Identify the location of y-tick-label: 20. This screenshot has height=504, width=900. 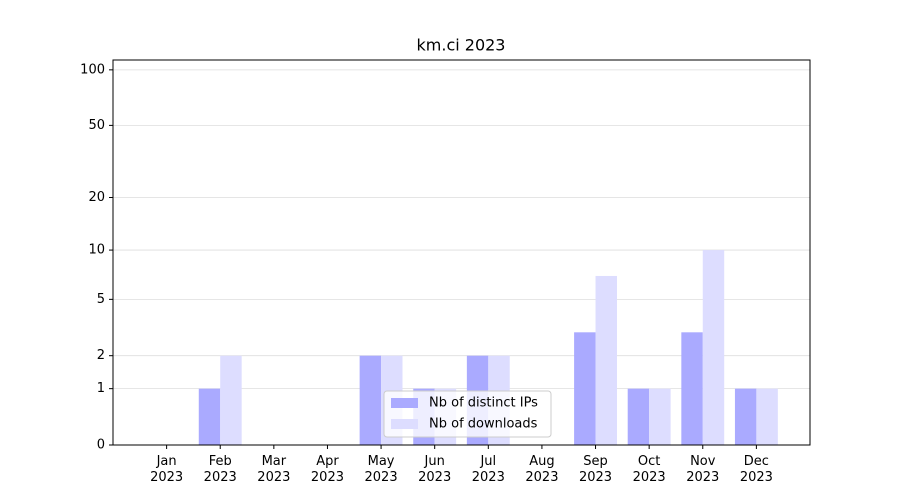
(96, 197).